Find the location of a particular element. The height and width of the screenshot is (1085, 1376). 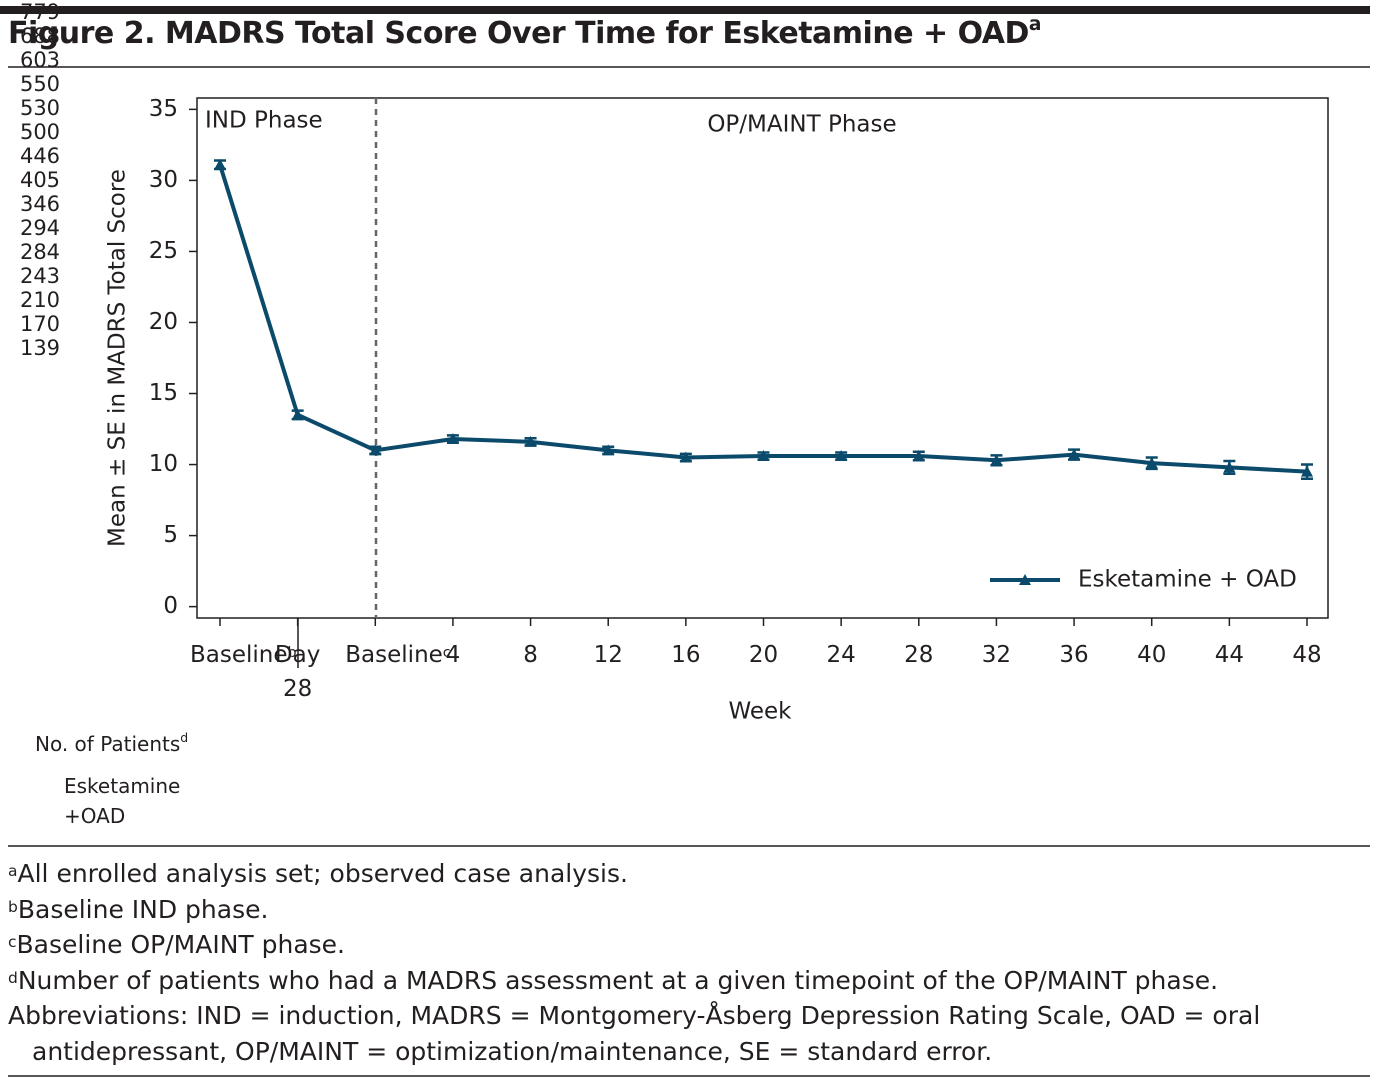

x-tick-label: 4 is located at coordinates (453, 655).